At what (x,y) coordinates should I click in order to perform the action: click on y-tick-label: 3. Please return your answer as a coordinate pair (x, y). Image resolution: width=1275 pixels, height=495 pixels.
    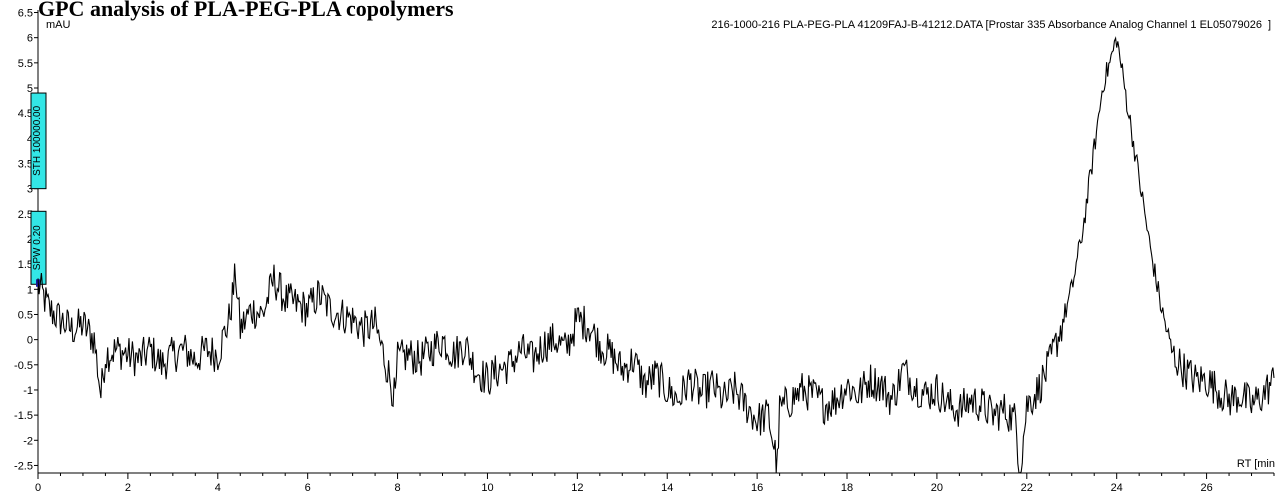
    Looking at the image, I should click on (30, 190).